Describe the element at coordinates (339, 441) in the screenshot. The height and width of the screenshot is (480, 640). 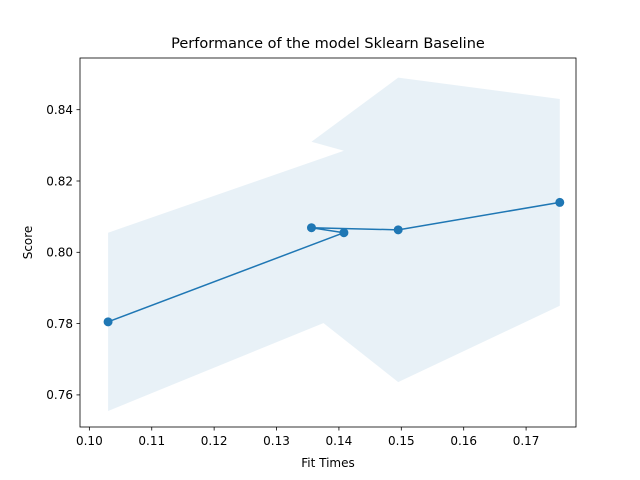
I see `x-tick-label: 0.14` at that location.